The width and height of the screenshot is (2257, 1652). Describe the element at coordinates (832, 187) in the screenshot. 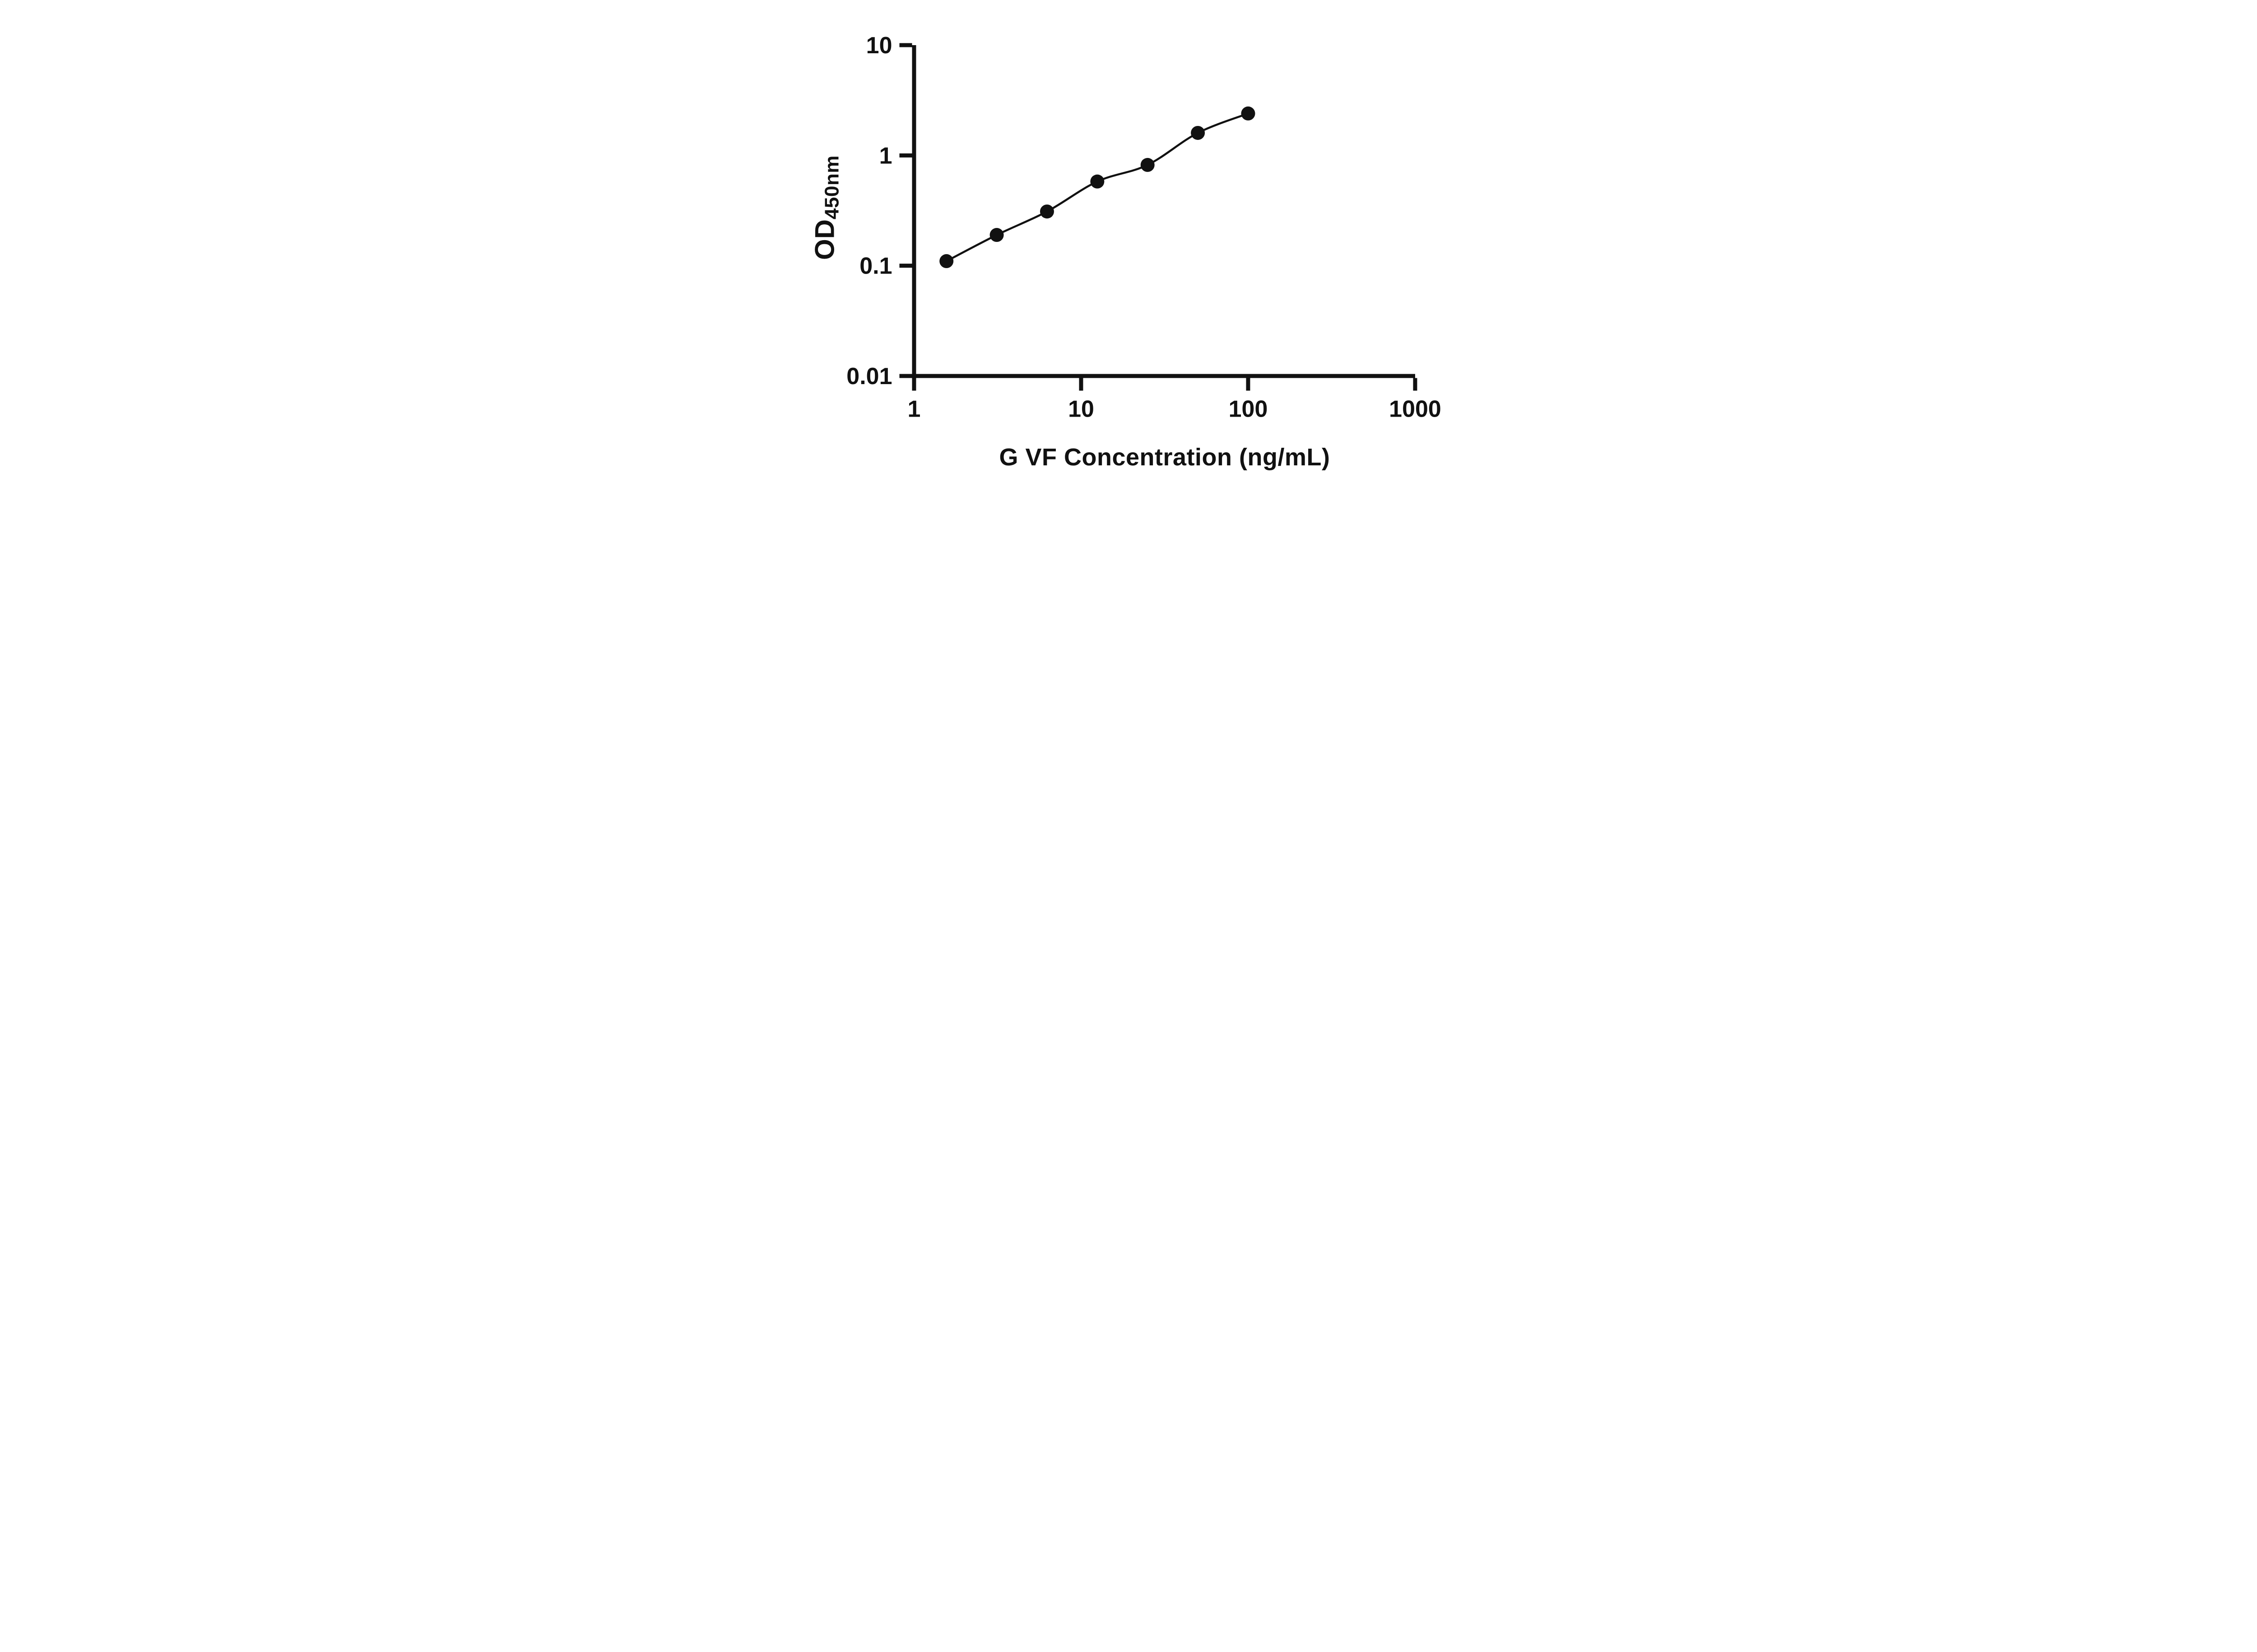

I see `y-axis-title-subscript: 450nm` at that location.